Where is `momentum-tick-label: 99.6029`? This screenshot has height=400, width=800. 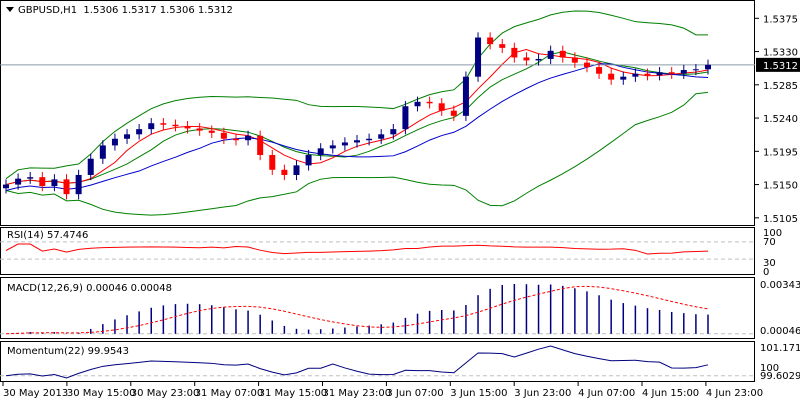
momentum-tick-label: 99.6029 is located at coordinates (780, 376).